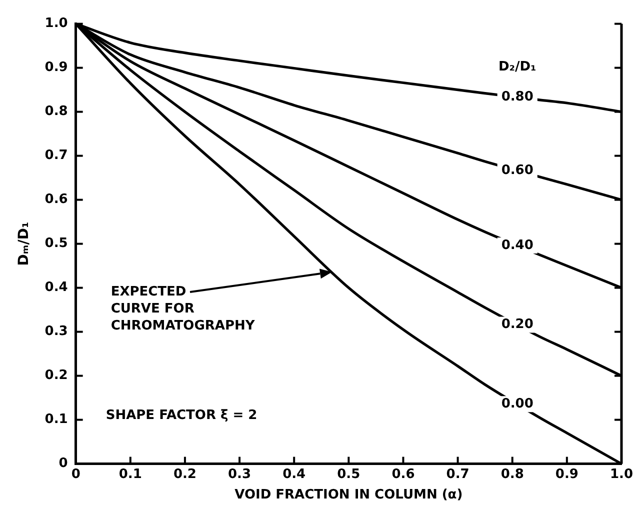 This screenshot has height=517, width=644. What do you see at coordinates (182, 416) in the screenshot?
I see `annotation: SHAPE FACTOR ξ = 2` at bounding box center [182, 416].